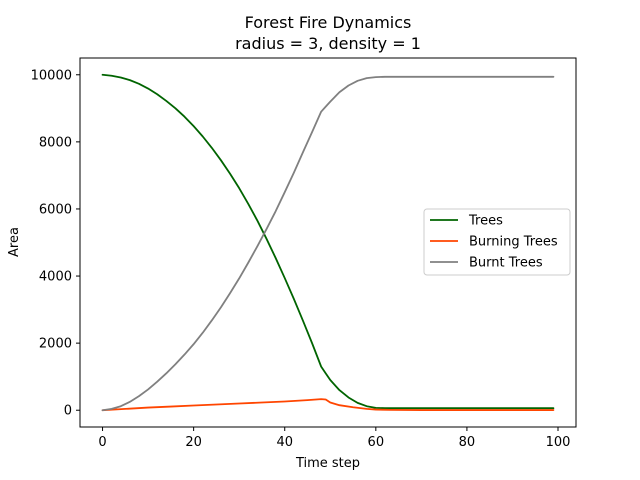 This screenshot has height=480, width=640. I want to click on legend: Trees Burning Trees Burnt Trees, so click(497, 242).